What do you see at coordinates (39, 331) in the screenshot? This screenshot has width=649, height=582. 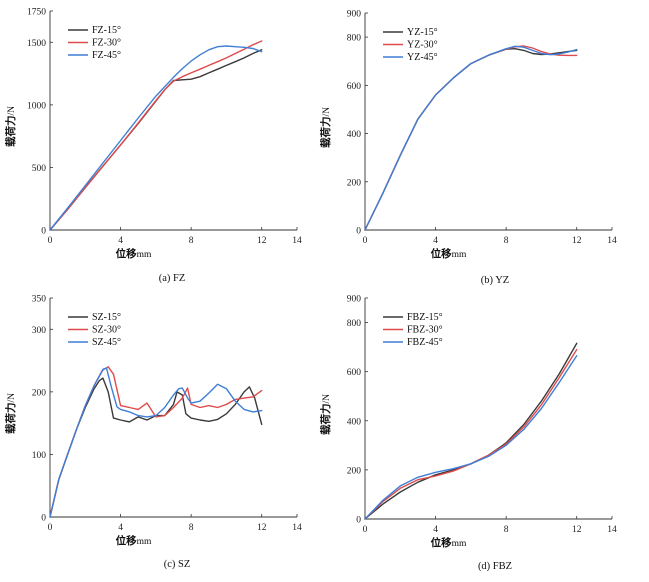 I see `y-tick-label: 300` at bounding box center [39, 331].